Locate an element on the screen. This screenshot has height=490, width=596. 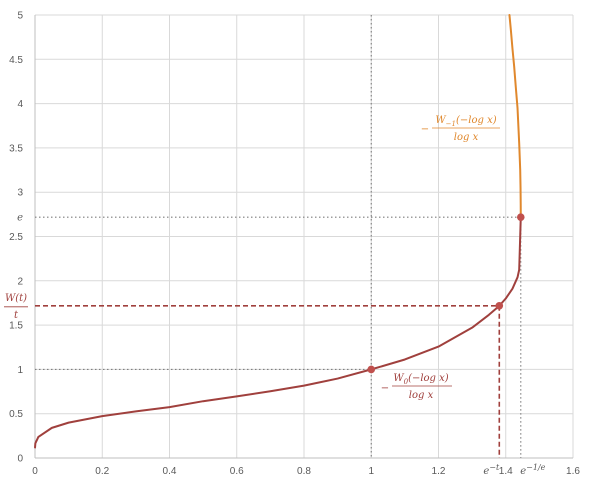
series-label-w-0-numerator: W0(−log x) is located at coordinates (420, 379).